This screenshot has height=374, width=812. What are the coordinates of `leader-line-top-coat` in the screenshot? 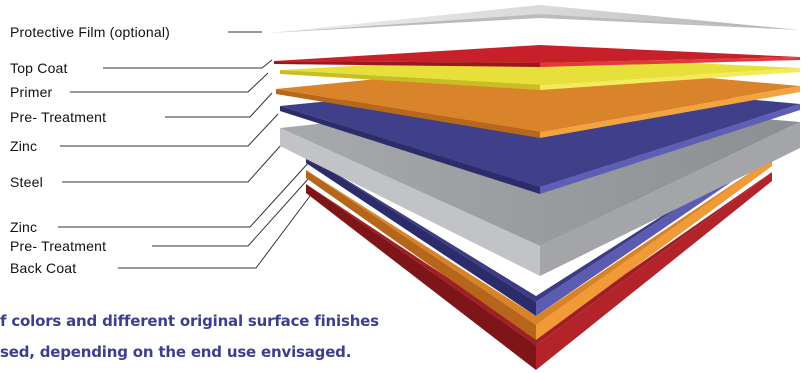 It's located at (188, 64).